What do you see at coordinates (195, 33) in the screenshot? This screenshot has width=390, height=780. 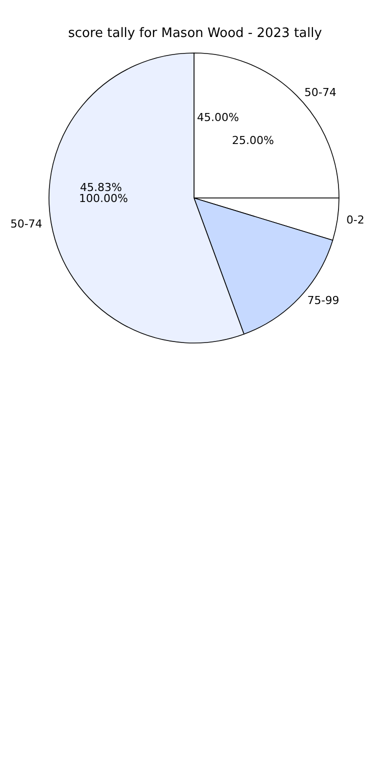 I see `chart-title: score tally for Mason Wood - 2023 tally` at bounding box center [195, 33].